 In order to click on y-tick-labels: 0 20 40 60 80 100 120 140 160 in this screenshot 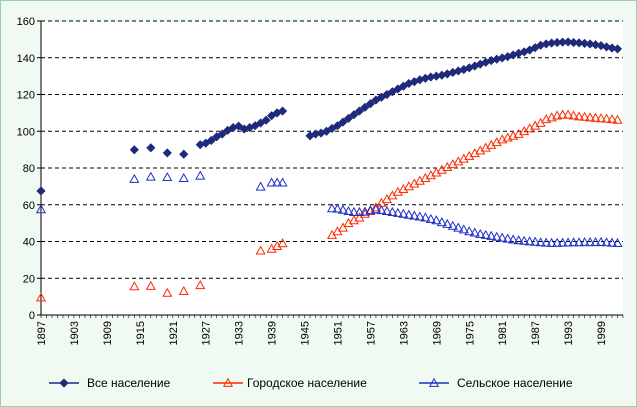, I will do `click(26, 169)`.